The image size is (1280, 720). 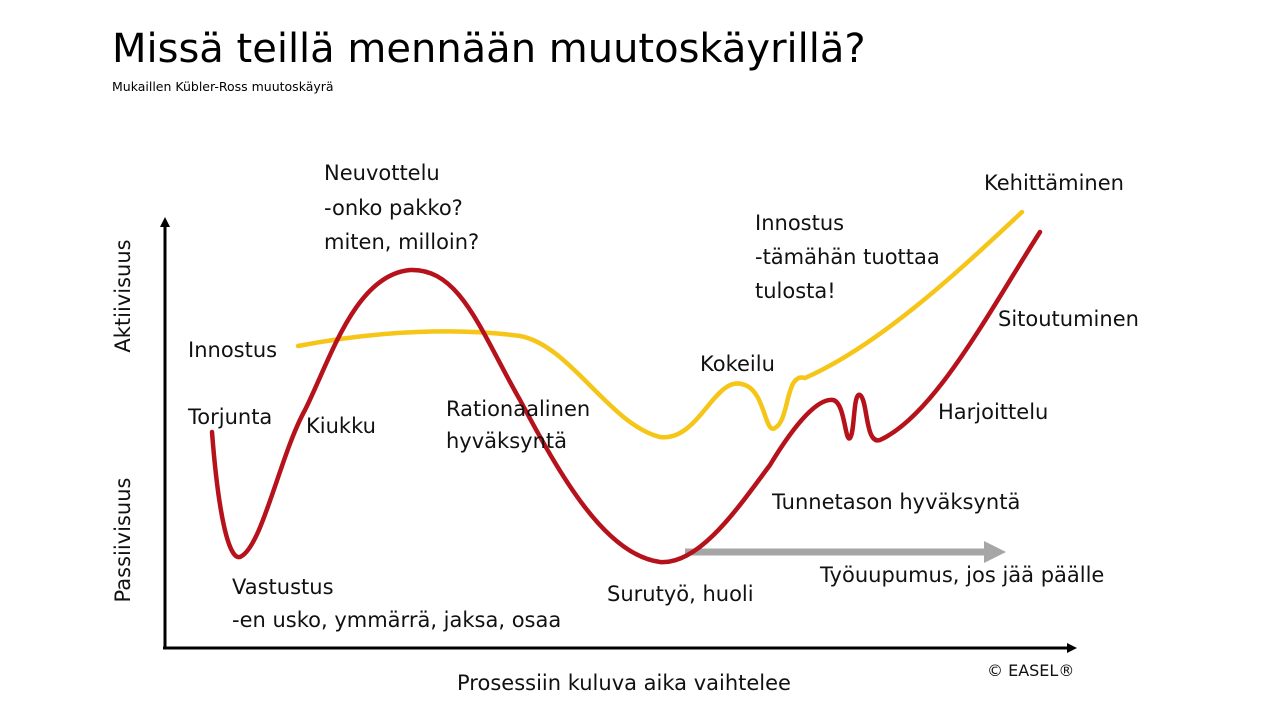 What do you see at coordinates (489, 49) in the screenshot?
I see `page-title: Missä teillä mennään muutoskäyrillä?` at bounding box center [489, 49].